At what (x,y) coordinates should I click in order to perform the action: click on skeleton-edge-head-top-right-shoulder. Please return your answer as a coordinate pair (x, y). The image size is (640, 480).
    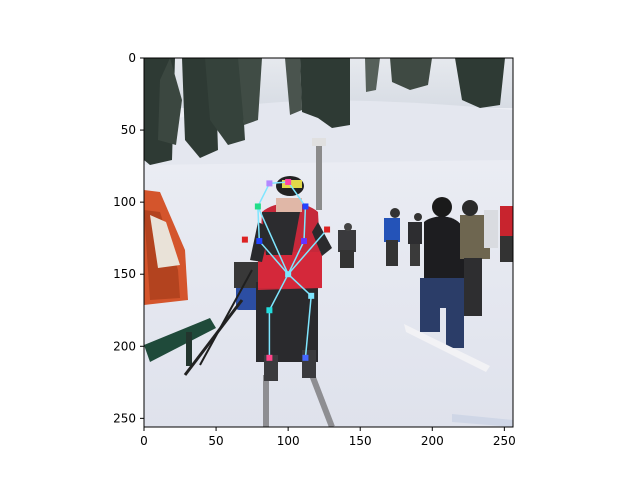
    Looking at the image, I should click on (297, 194).